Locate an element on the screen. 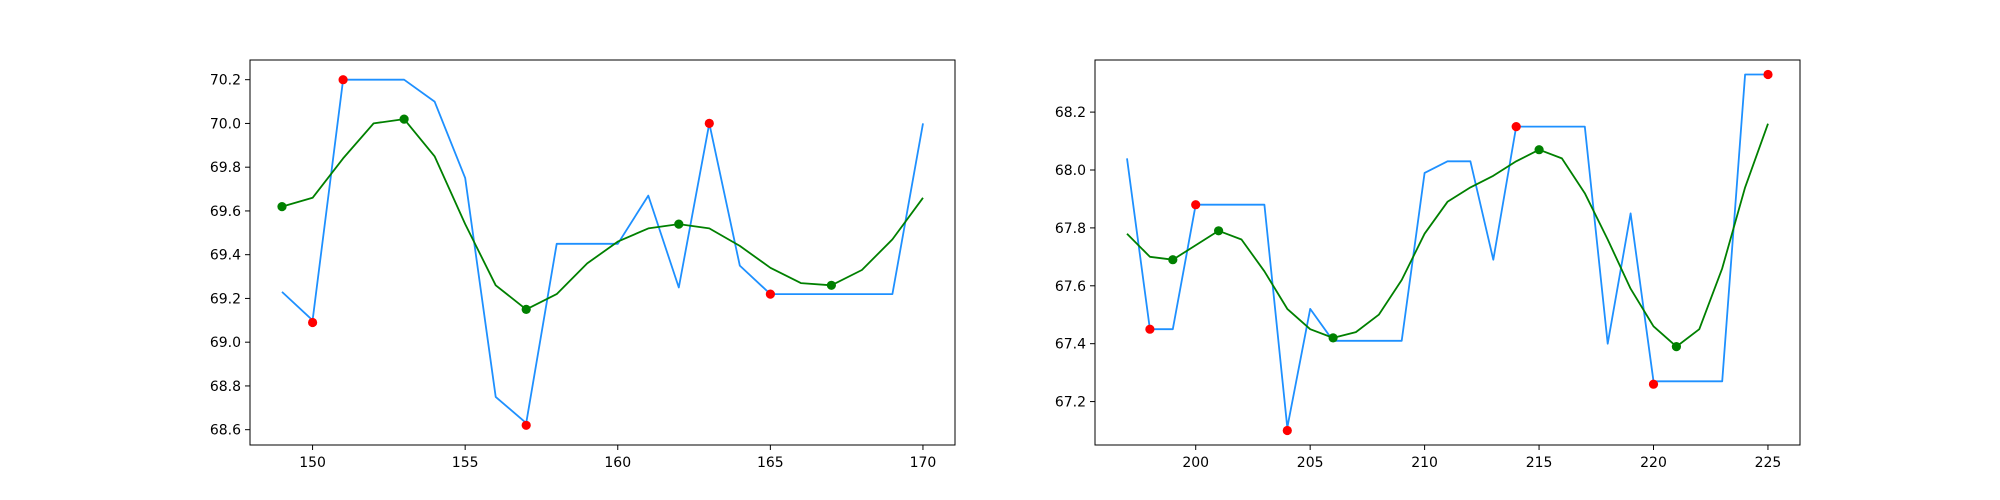  left-chart-y-tick-label: 68.8 is located at coordinates (225, 387).